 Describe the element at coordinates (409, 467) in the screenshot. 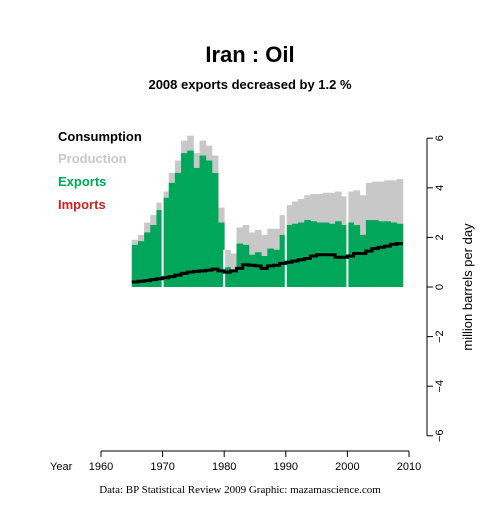

I see `x-tick-label-2010: 2010` at that location.